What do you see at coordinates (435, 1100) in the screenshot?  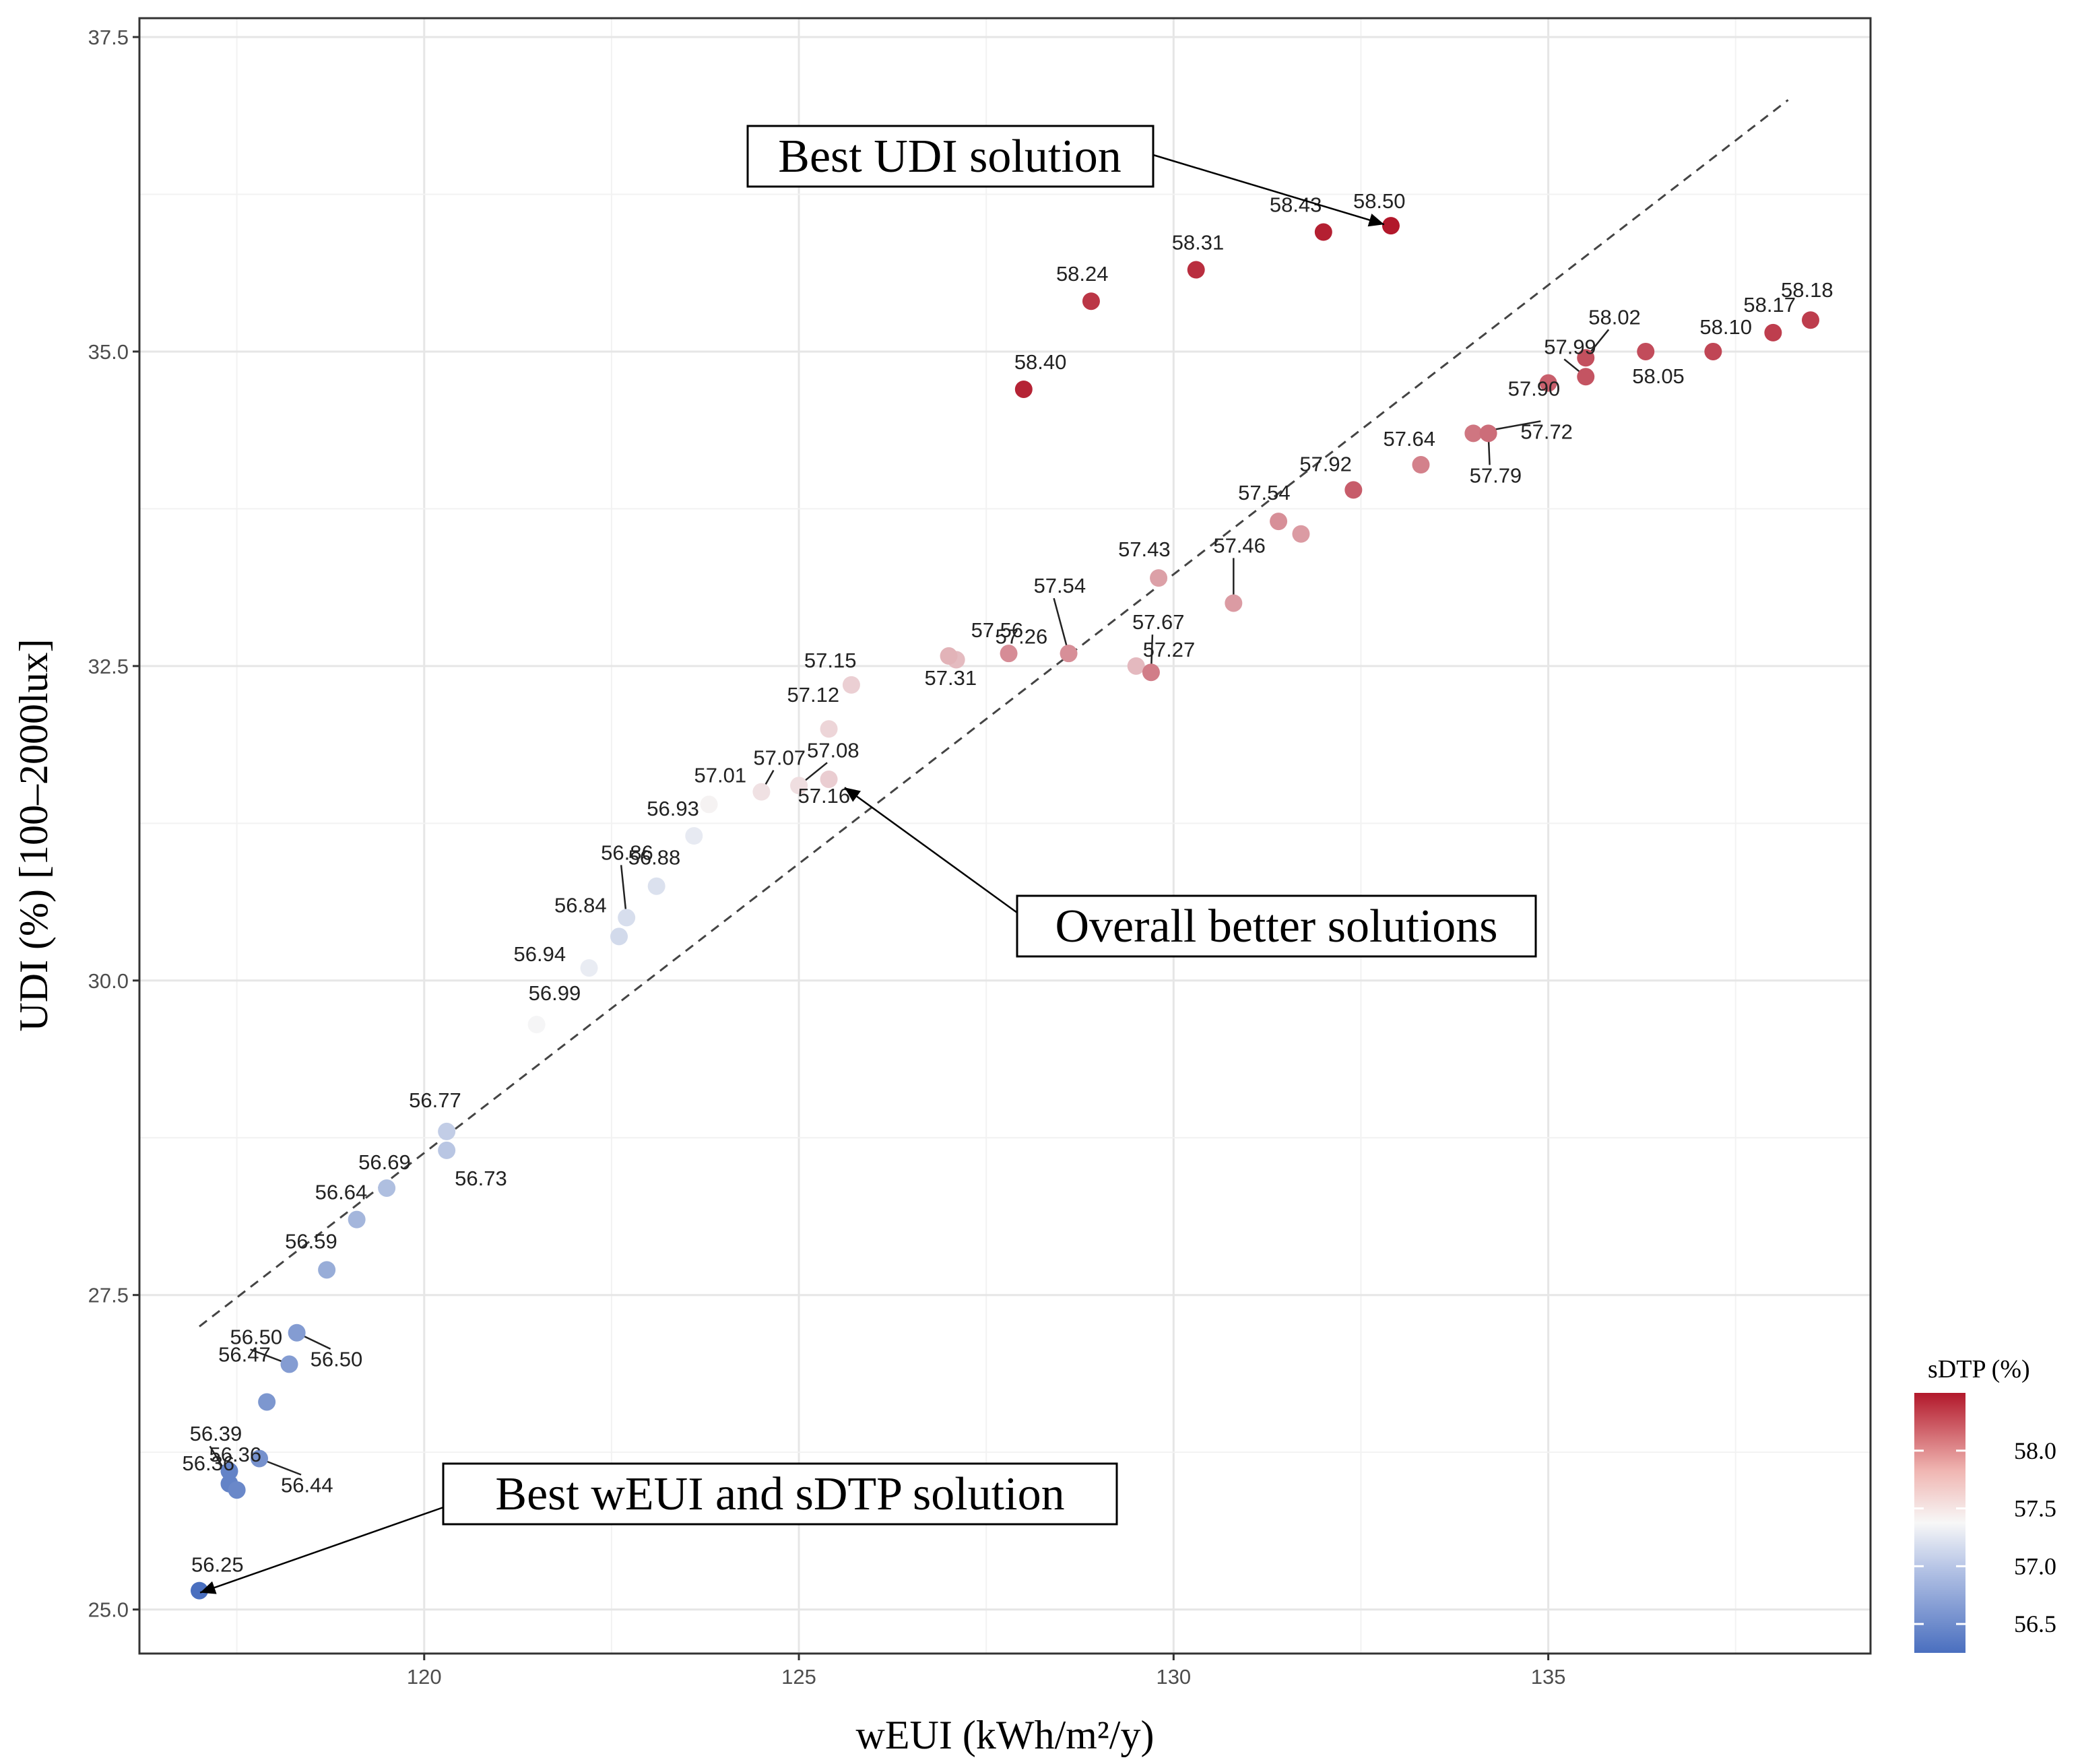 I see `point-label: 56.77` at bounding box center [435, 1100].